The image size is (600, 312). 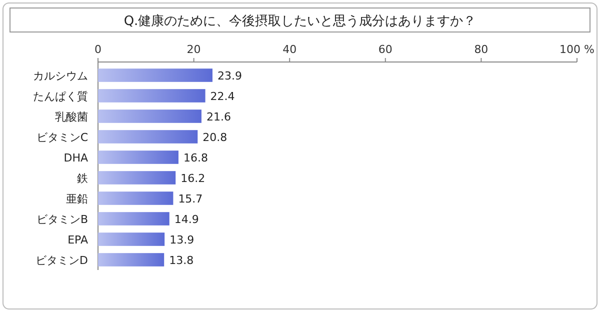 I want to click on data-label: 16.8, so click(x=195, y=157).